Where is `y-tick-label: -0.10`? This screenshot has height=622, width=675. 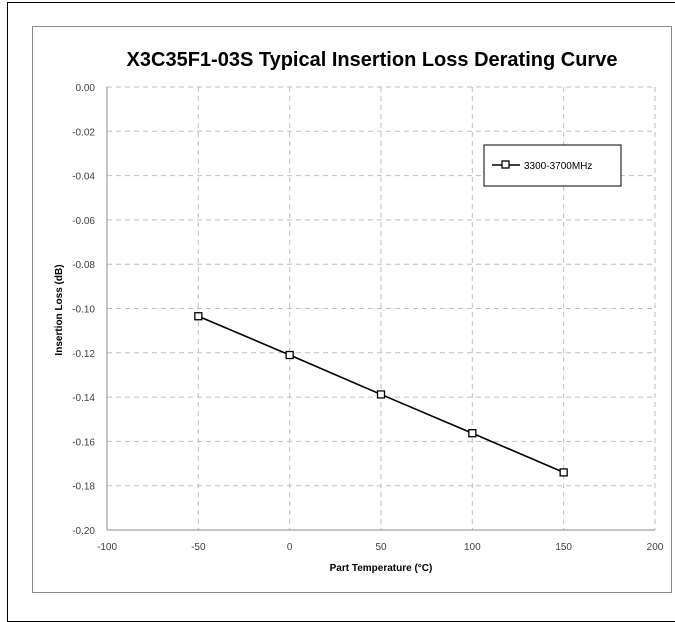 y-tick-label: -0.10 is located at coordinates (83, 310).